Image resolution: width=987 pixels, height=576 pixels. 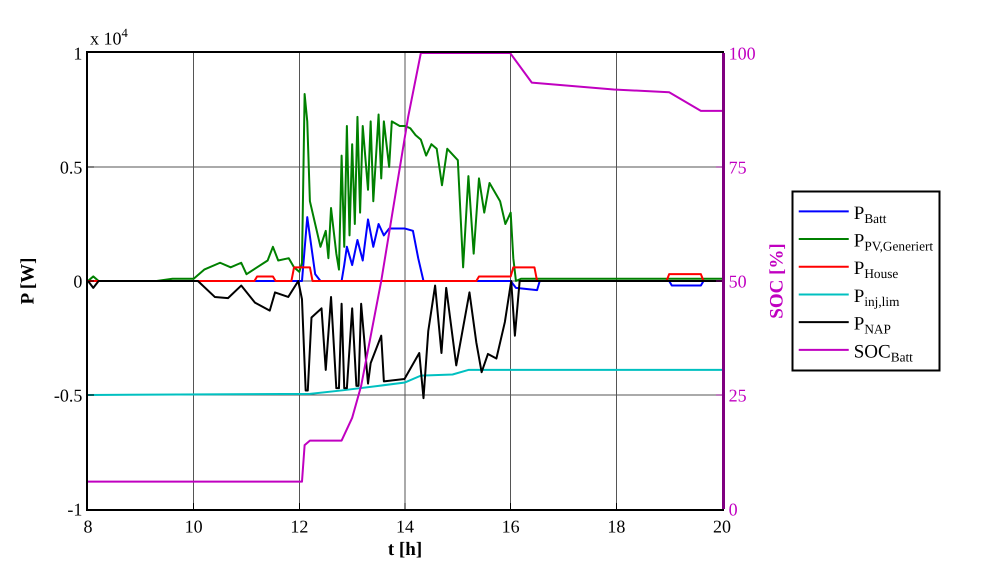 I want to click on x-tick-label: 8, so click(x=88, y=526).